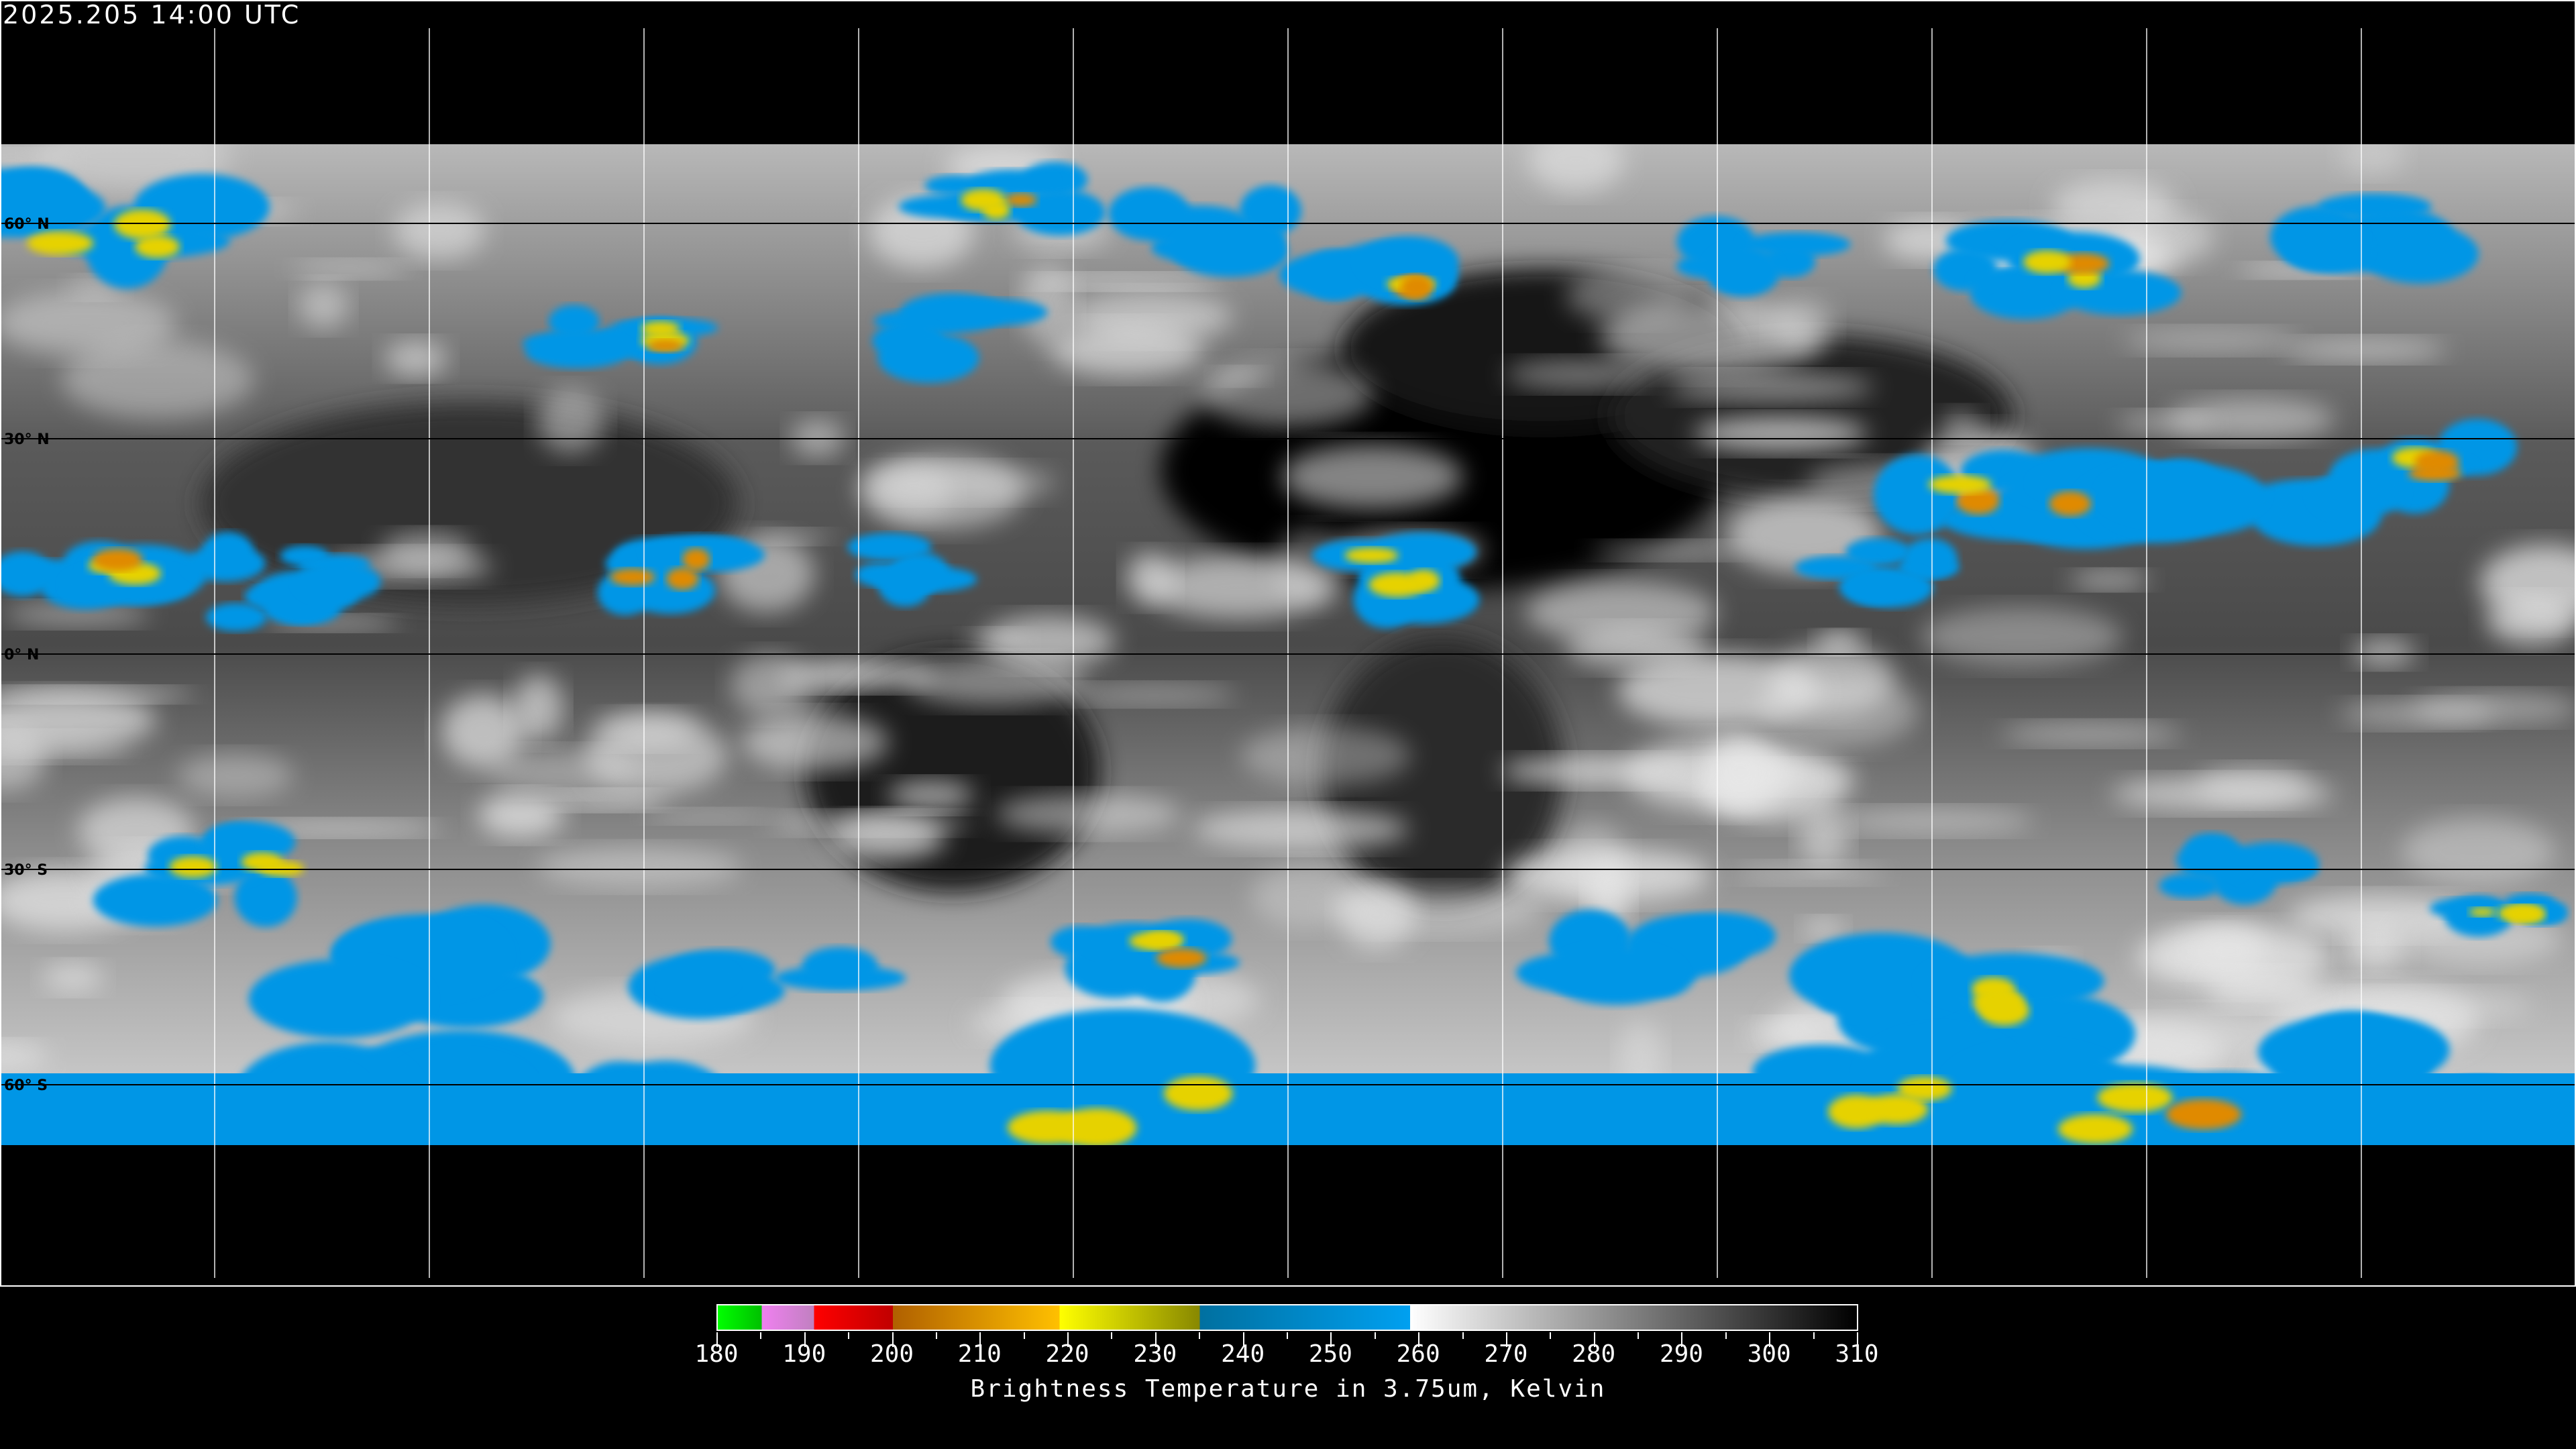 This screenshot has height=1449, width=2576. I want to click on lat-label-60s: 60° S, so click(26, 1085).